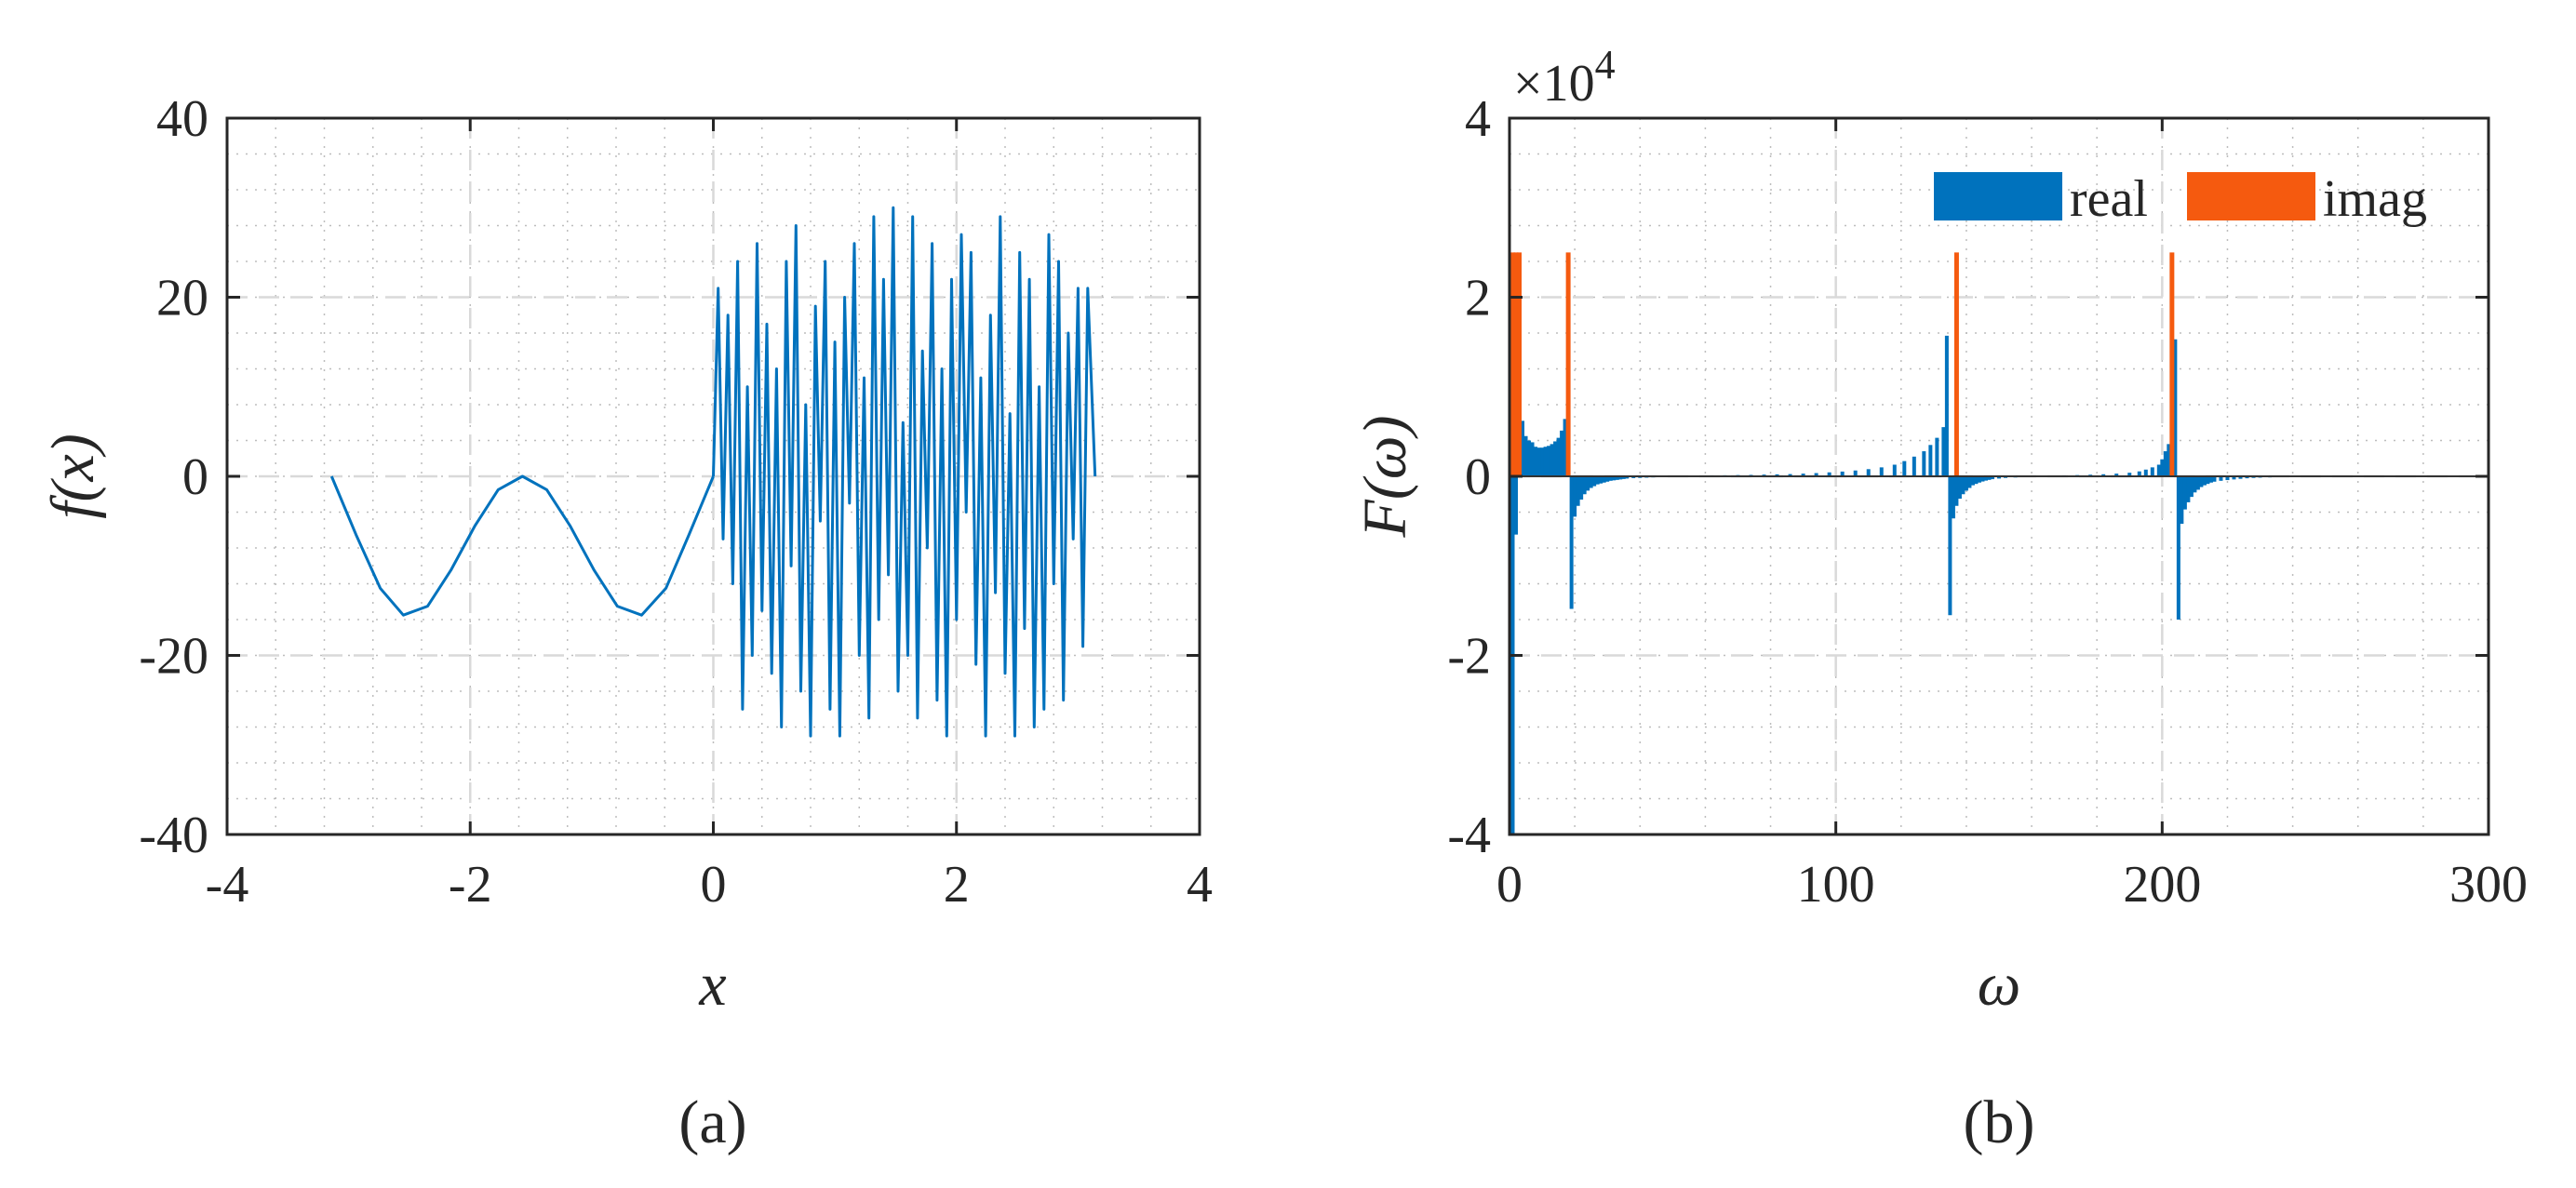 The height and width of the screenshot is (1188, 2576). I want to click on x-axis-label-a: x, so click(712, 985).